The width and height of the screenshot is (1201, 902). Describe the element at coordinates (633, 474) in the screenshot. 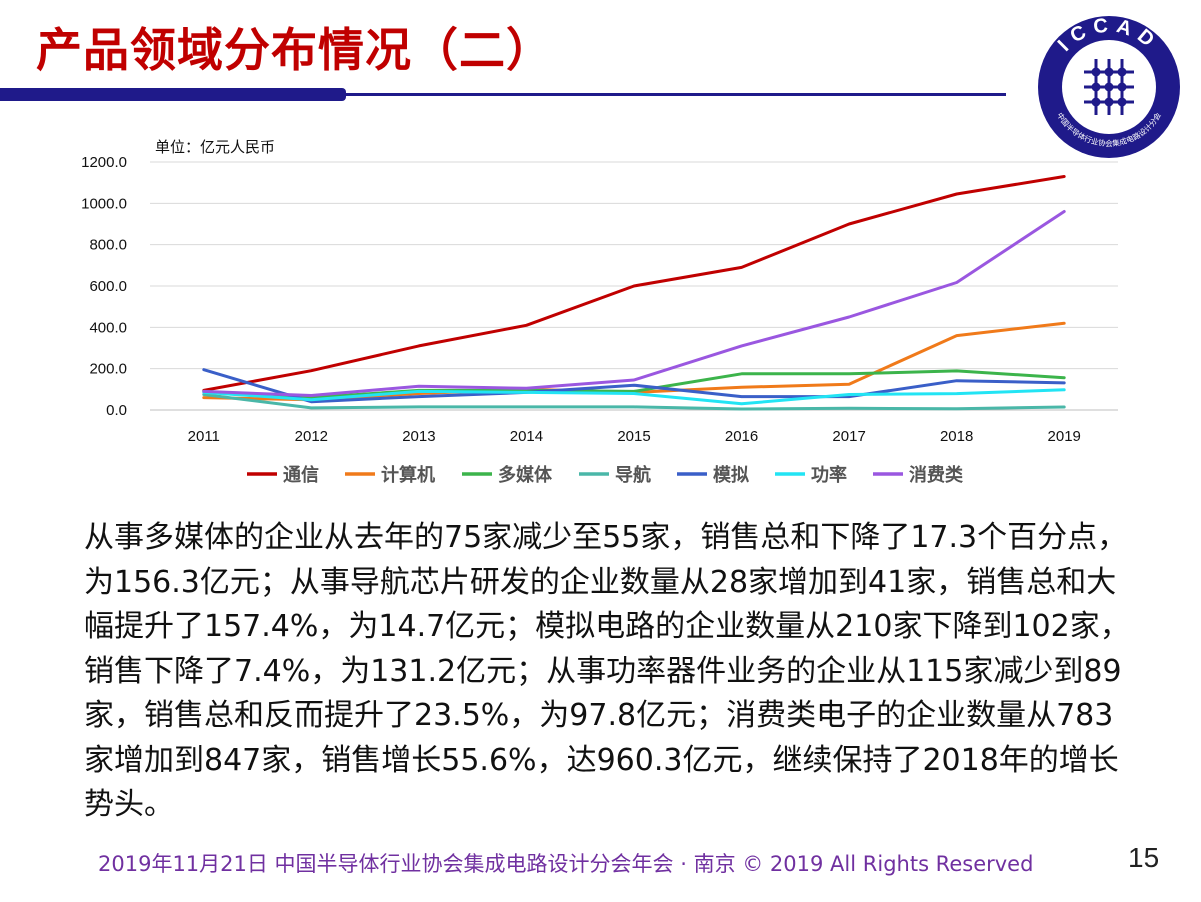

I see `legend-label: 导航` at that location.